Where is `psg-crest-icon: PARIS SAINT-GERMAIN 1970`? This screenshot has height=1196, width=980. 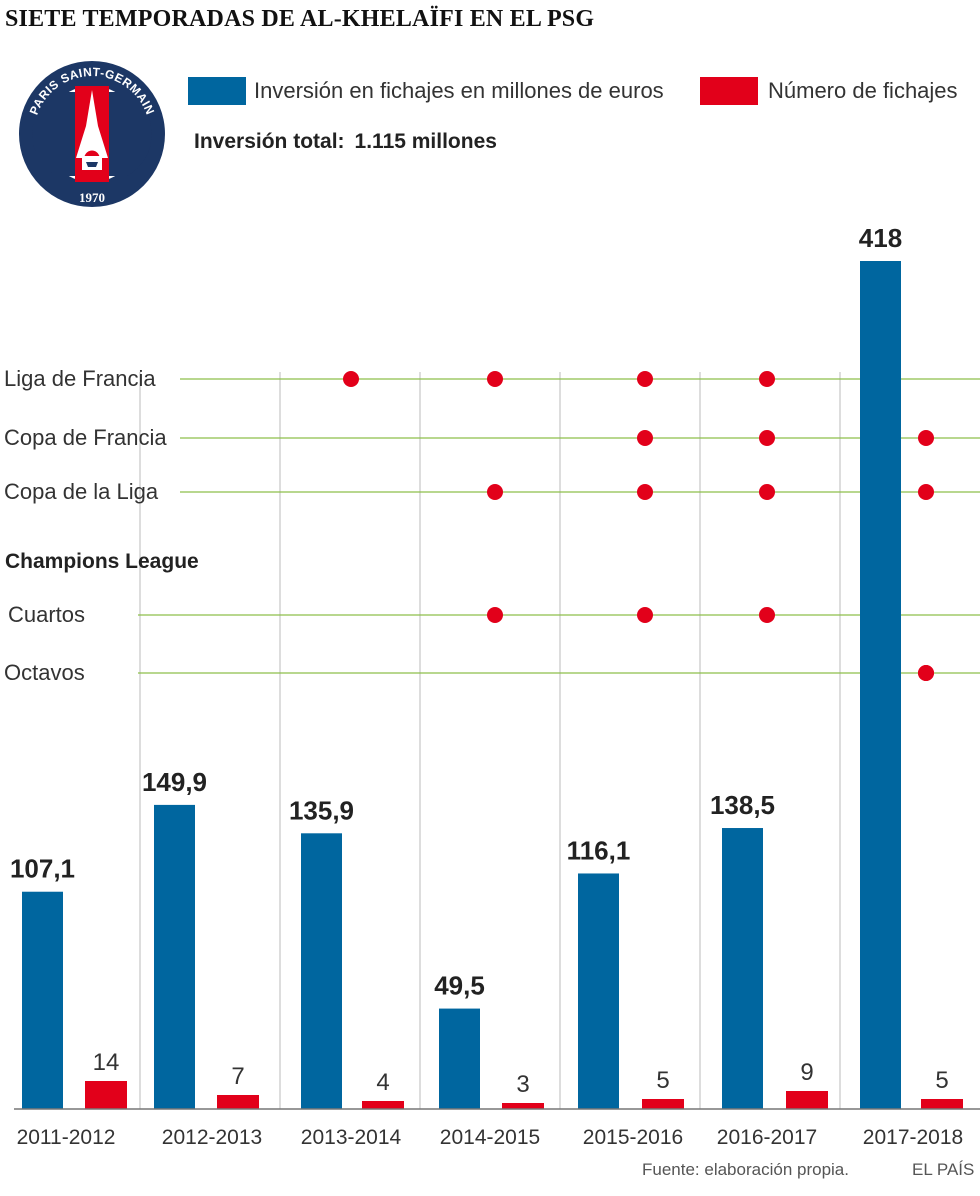
psg-crest-icon: PARIS SAINT-GERMAIN 1970 is located at coordinates (92, 134).